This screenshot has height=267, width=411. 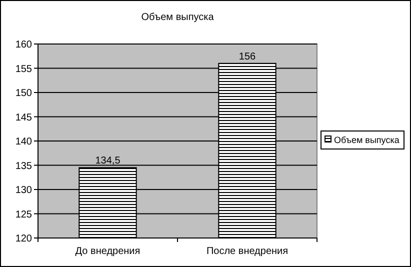 What do you see at coordinates (247, 251) in the screenshot?
I see `x-tick-label: После внедрения` at bounding box center [247, 251].